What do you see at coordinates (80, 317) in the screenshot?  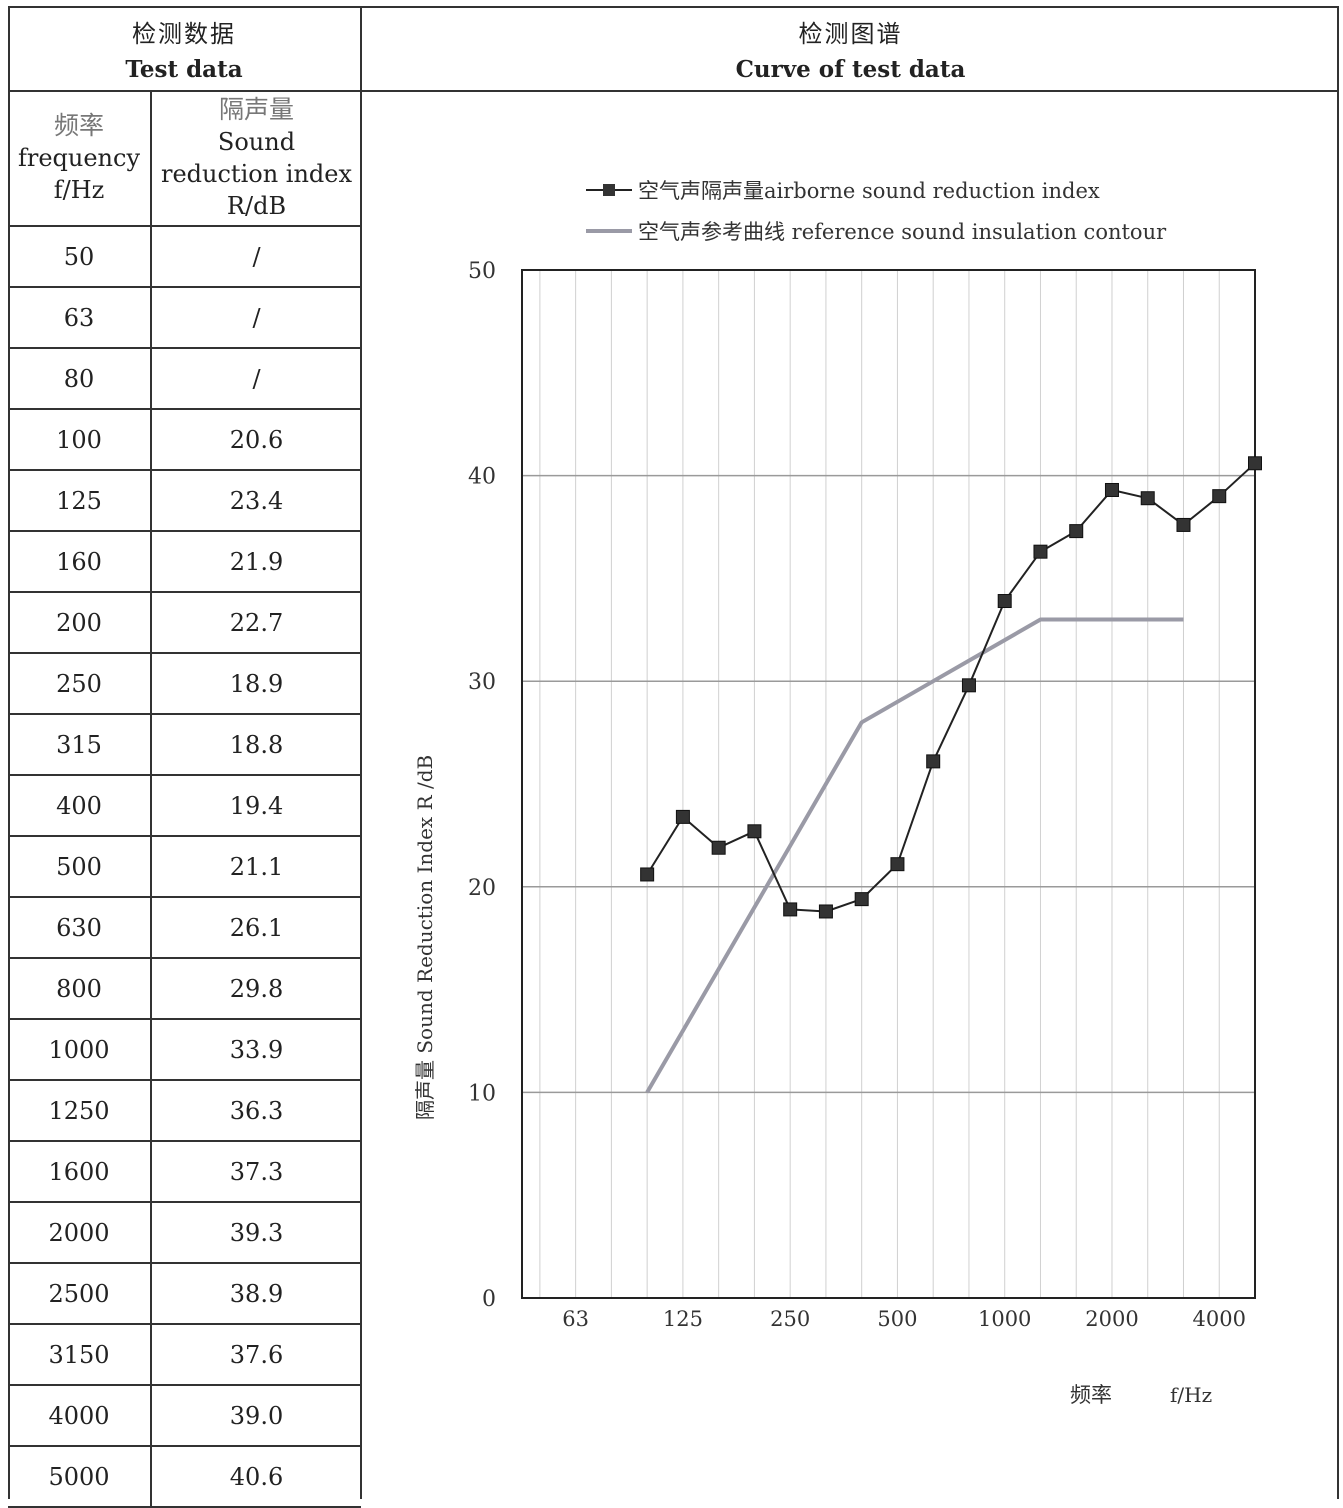 I see `frequency-cell: 63` at bounding box center [80, 317].